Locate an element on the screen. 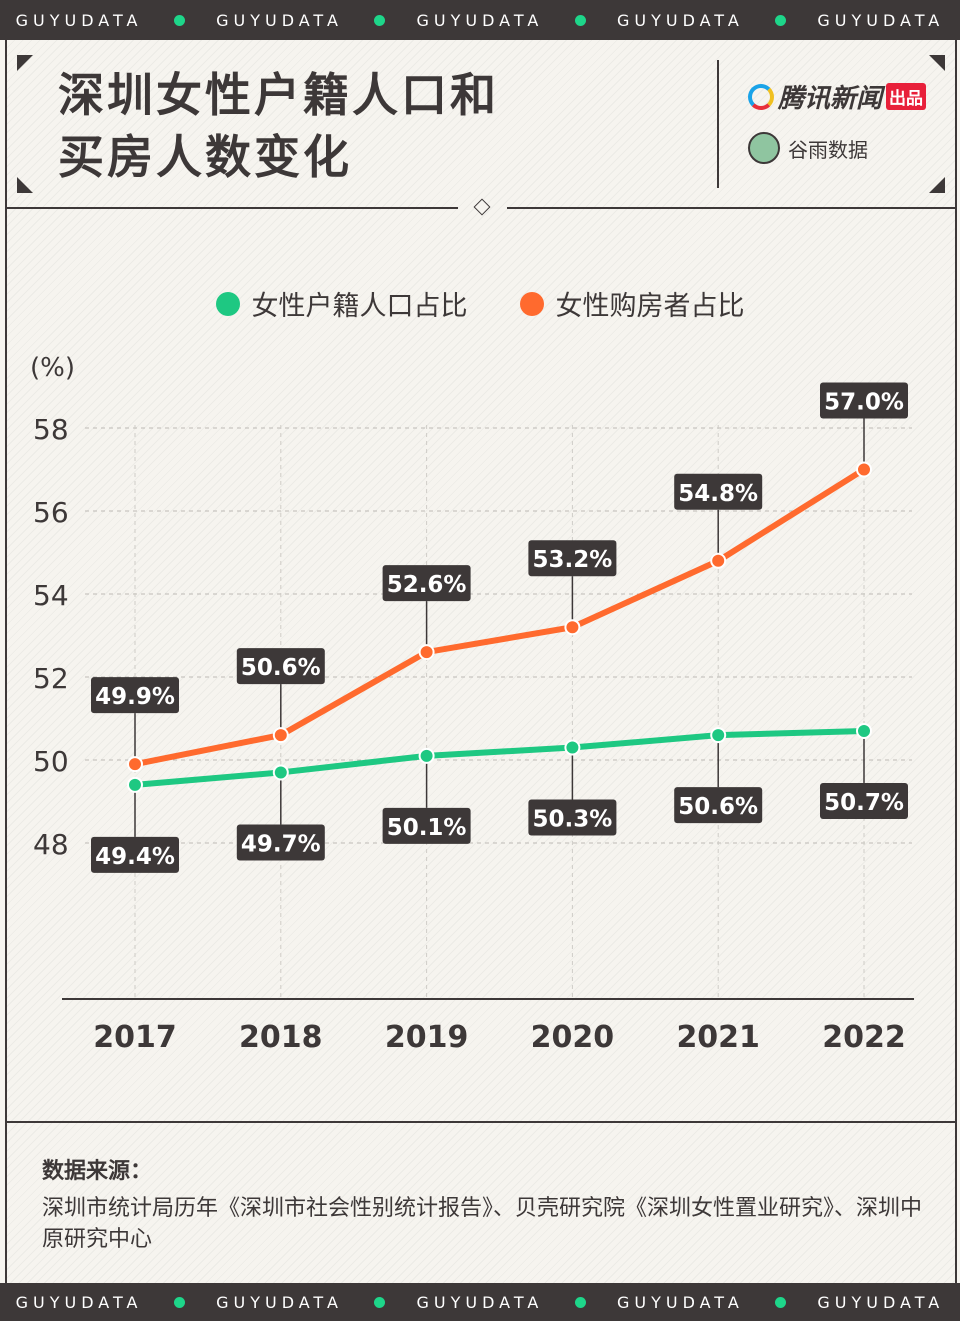 This screenshot has width=960, height=1321. data-label: 52.6% is located at coordinates (427, 585).